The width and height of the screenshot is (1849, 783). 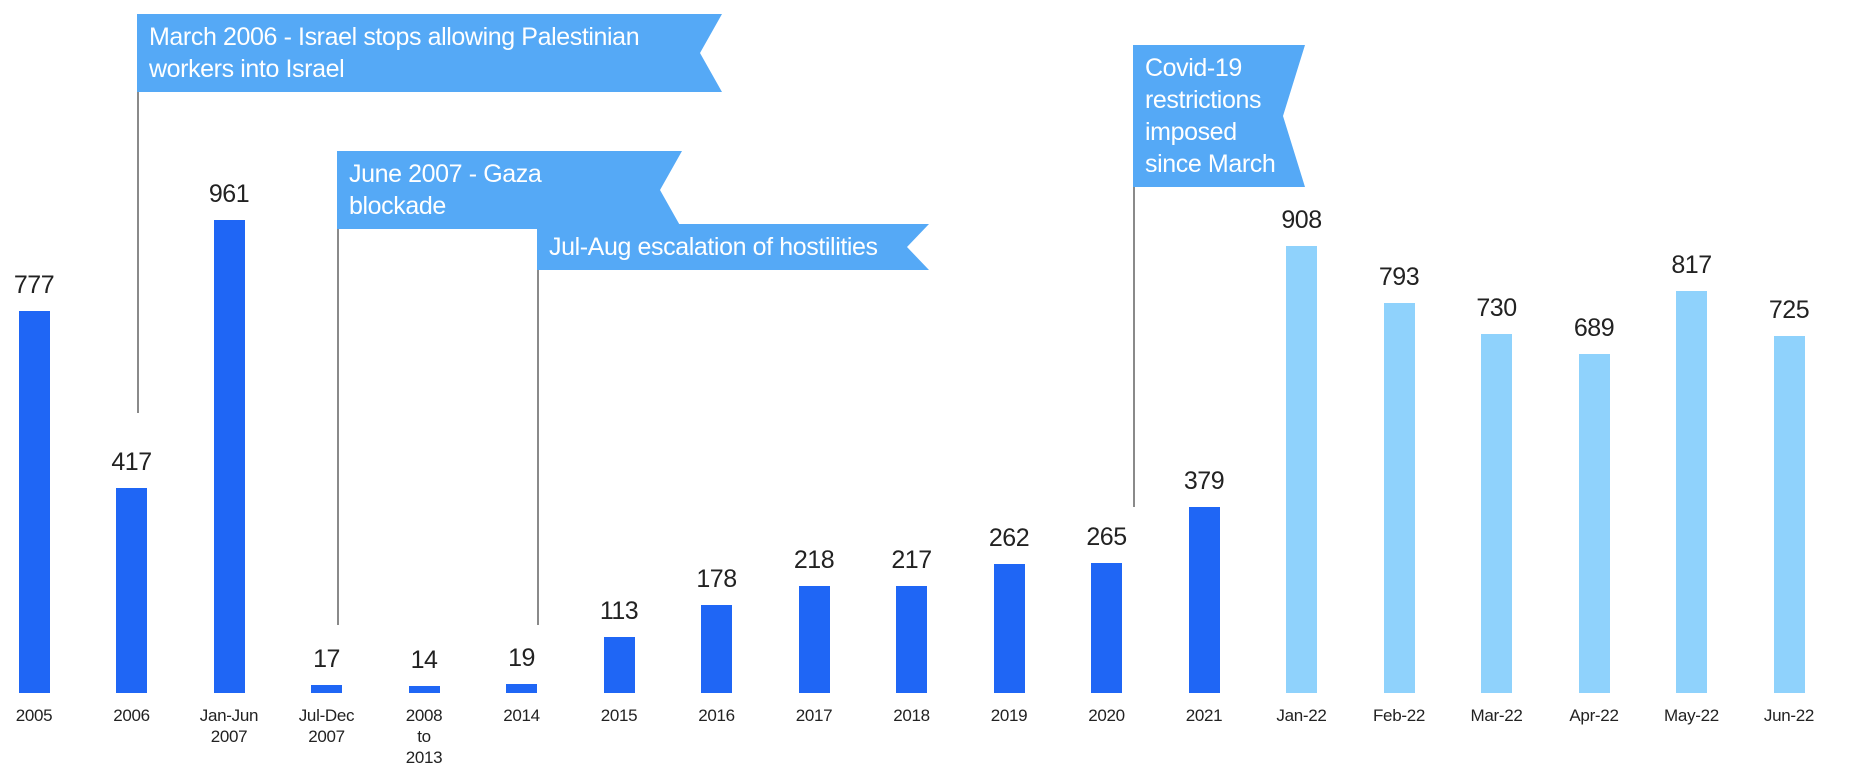 I want to click on annotation: Jul-Aug escalation of hostilities, so click(x=733, y=247).